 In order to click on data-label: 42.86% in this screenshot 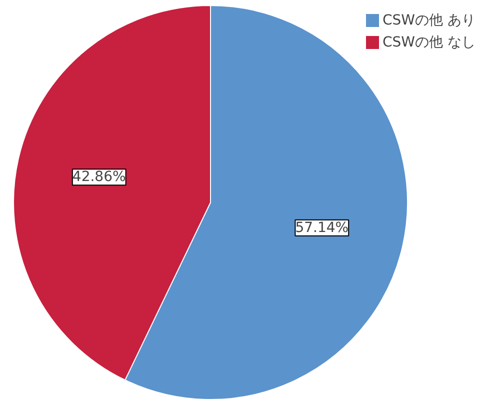, I will do `click(99, 177)`.